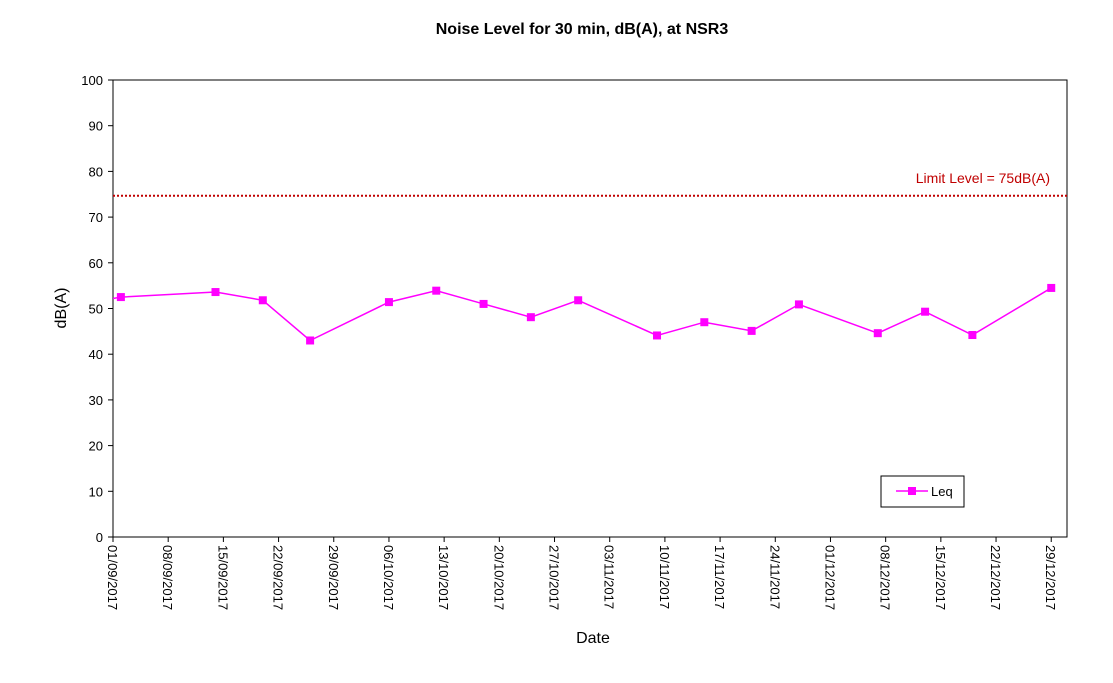 This screenshot has width=1113, height=683. I want to click on y-tick-label: 60, so click(96, 263).